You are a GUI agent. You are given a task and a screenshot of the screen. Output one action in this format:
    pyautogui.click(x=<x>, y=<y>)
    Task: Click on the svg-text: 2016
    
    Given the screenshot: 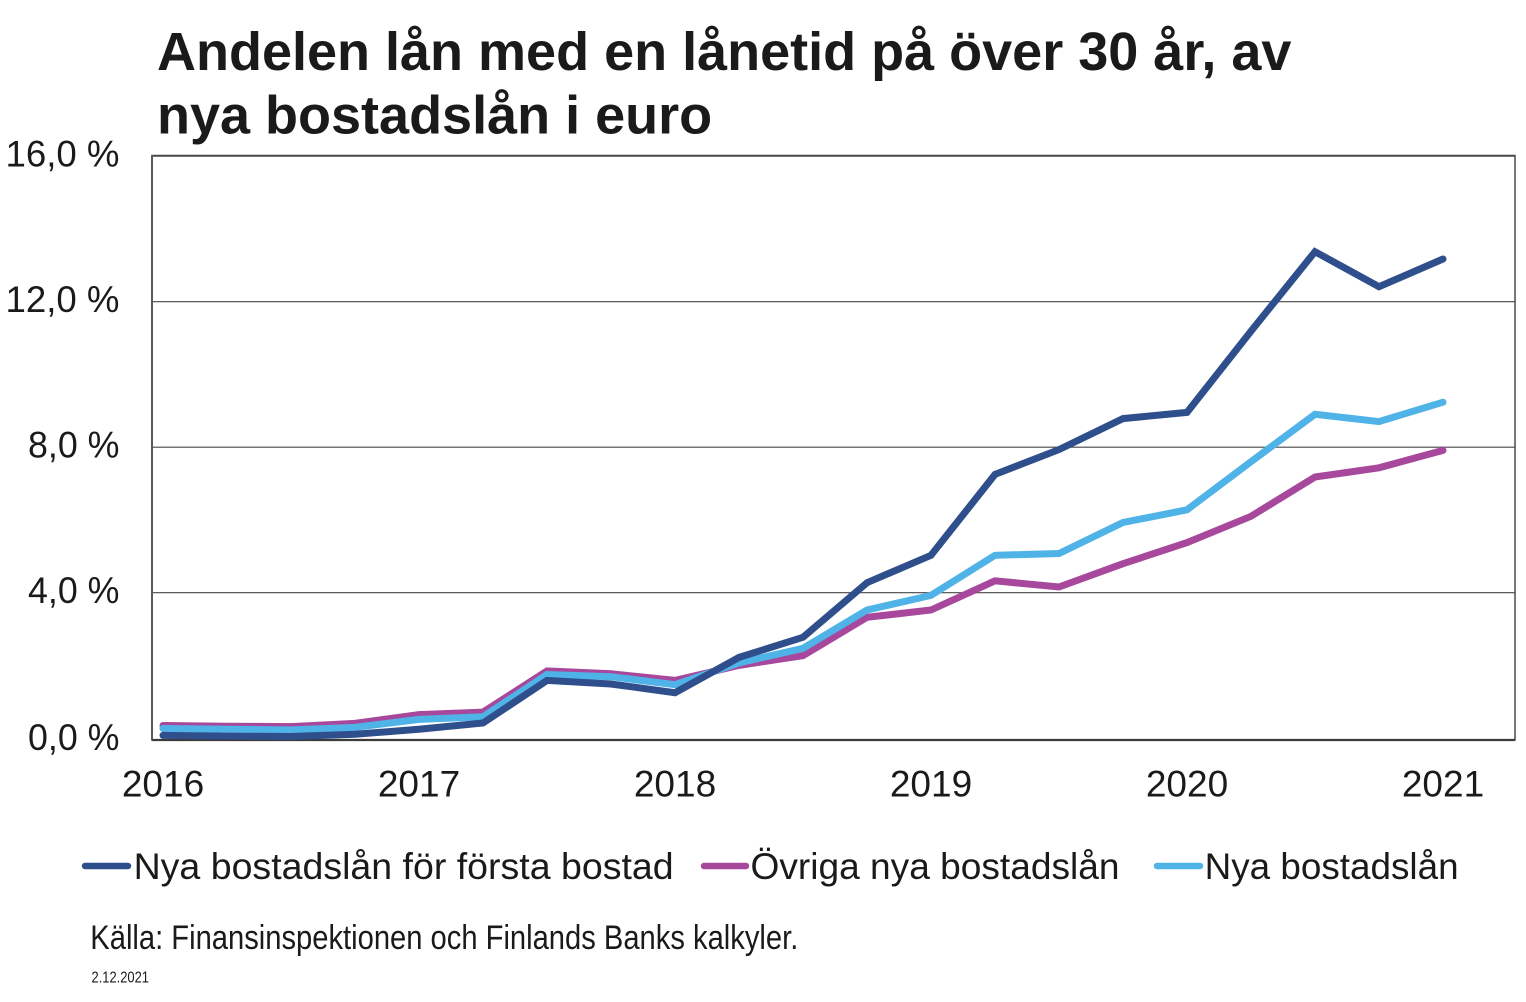 What is the action you would take?
    pyautogui.click(x=163, y=784)
    